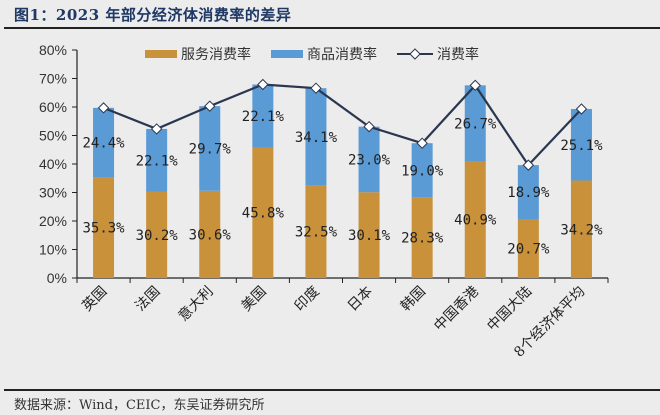 The image size is (660, 415). I want to click on legend-item-consumption: 消费率, so click(438, 54).